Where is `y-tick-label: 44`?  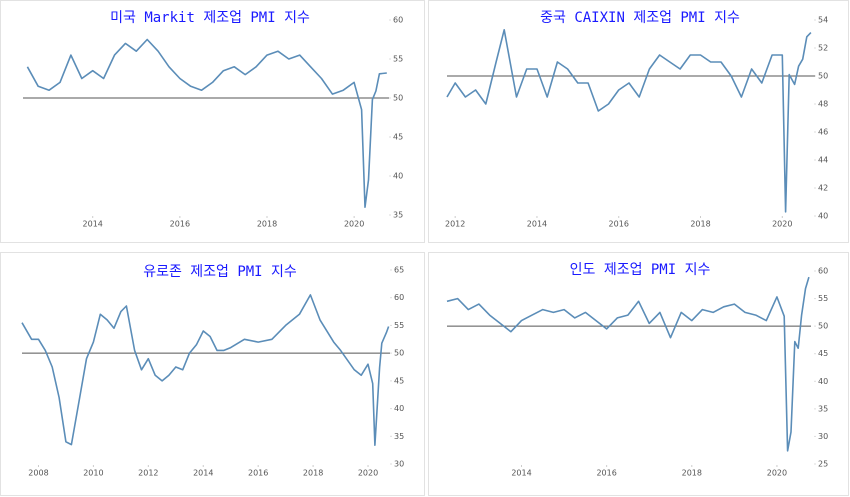 y-tick-label: 44 is located at coordinates (823, 160).